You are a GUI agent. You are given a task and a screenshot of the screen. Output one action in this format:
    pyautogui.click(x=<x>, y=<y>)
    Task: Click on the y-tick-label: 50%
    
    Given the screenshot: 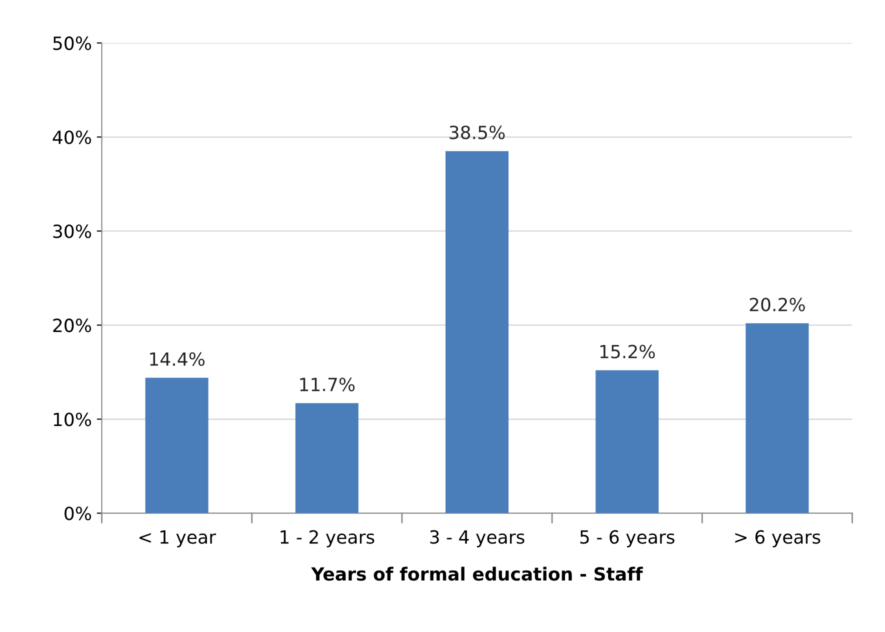 What is the action you would take?
    pyautogui.click(x=72, y=43)
    